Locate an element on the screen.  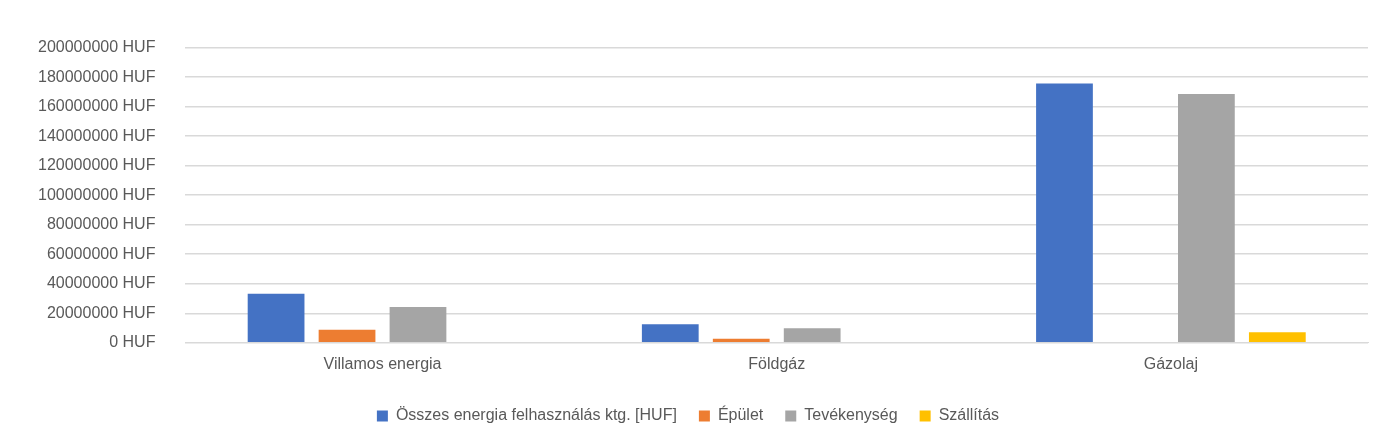
y-tick-label: 60000000 HUF is located at coordinates (101, 253).